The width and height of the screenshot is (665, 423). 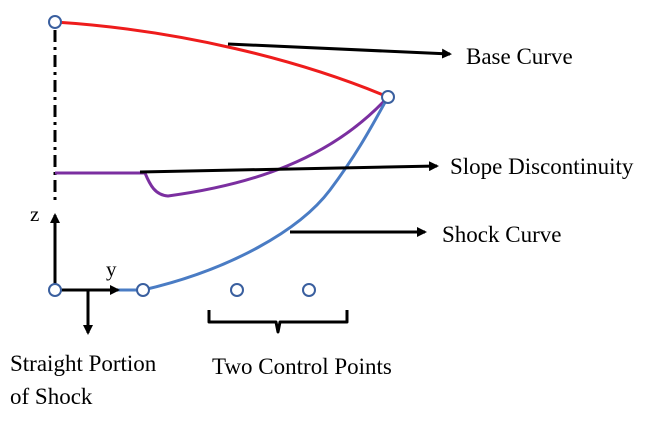 I want to click on slope-discontinuity-leader-arrow, so click(x=289, y=167).